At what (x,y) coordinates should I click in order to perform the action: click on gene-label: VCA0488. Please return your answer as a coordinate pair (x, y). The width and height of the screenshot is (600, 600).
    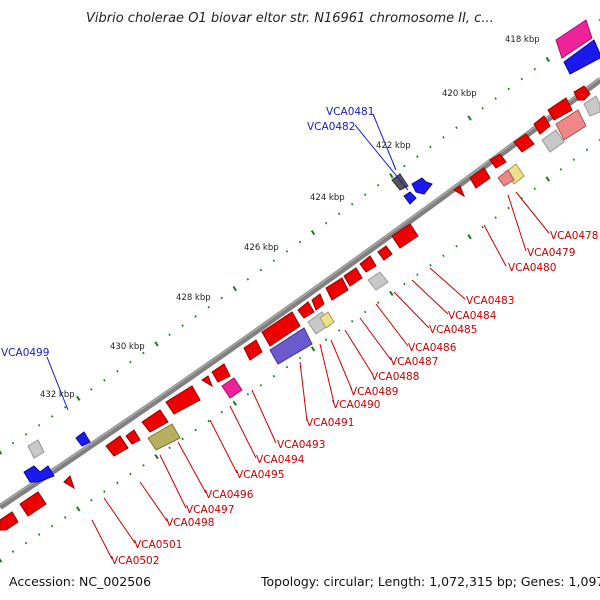
    Looking at the image, I should click on (395, 377).